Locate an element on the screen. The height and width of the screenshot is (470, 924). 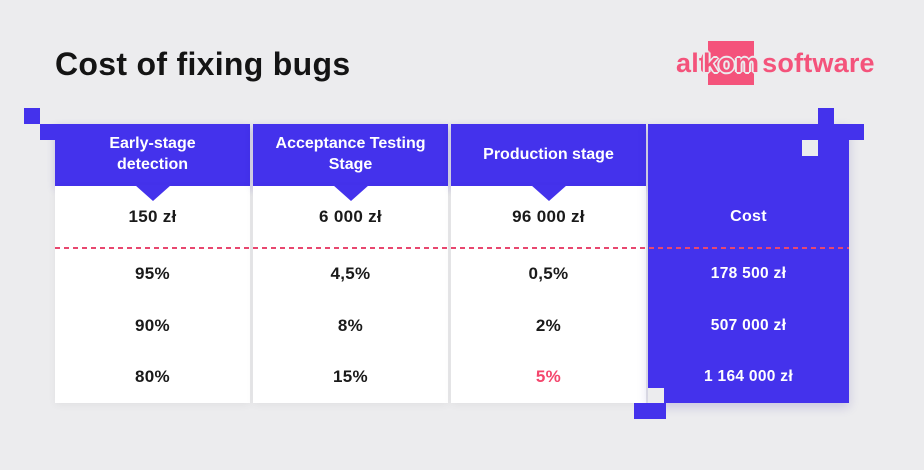
column-header-early-stage: Early-stage detection is located at coordinates (152, 162).